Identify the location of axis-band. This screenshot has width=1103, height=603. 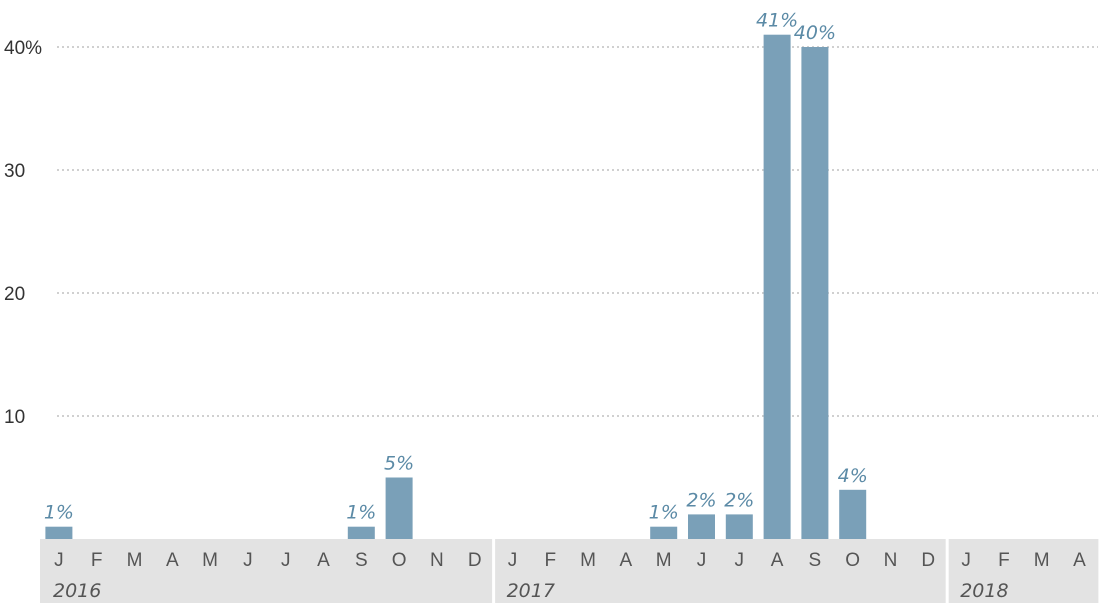
(569, 571).